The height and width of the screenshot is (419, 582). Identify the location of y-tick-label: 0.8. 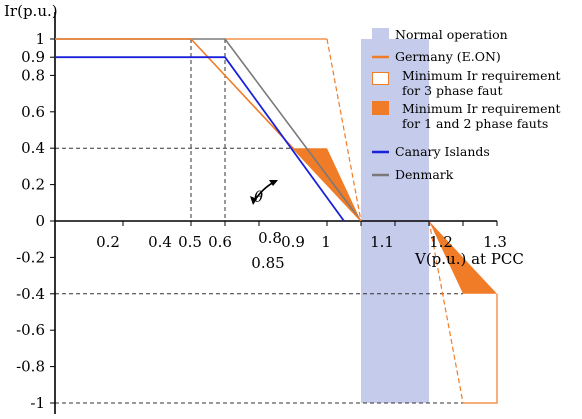
(33, 75).